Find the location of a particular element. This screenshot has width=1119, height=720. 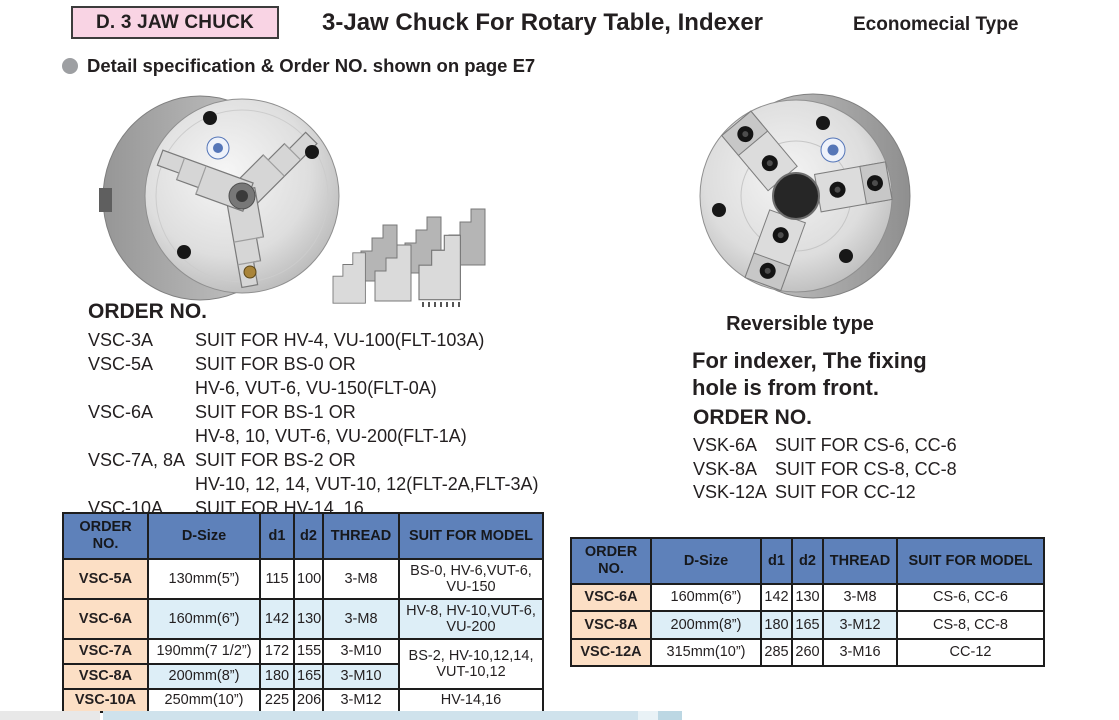

cell-dsize: 315mm(10”) is located at coordinates (706, 652).